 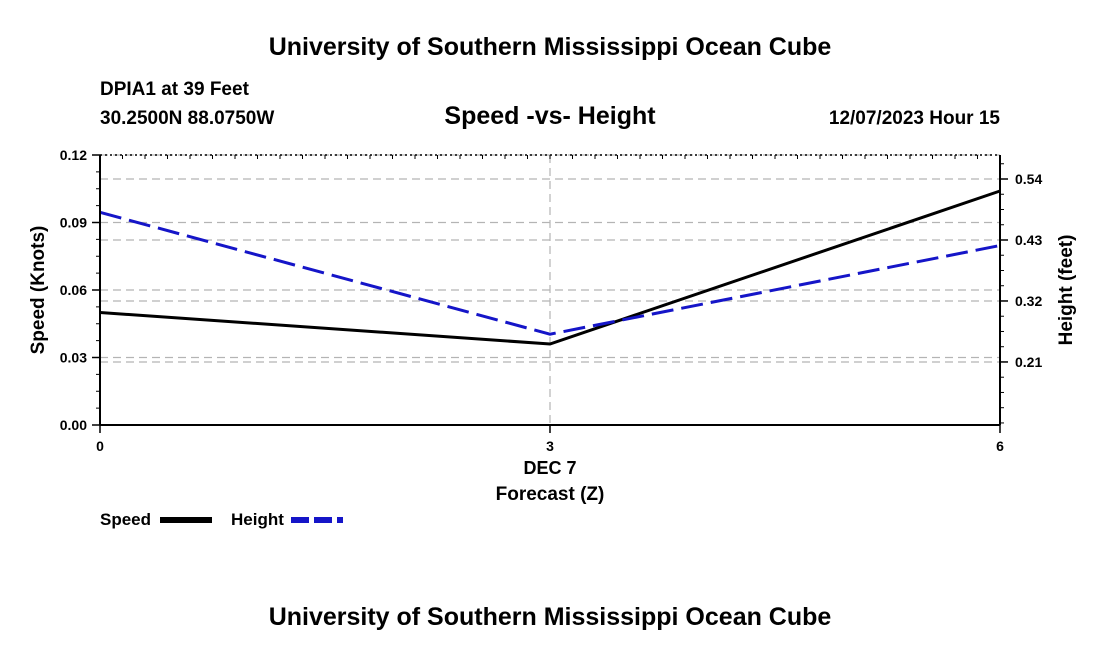 What do you see at coordinates (550, 116) in the screenshot?
I see `chart-title: Speed -vs- Height` at bounding box center [550, 116].